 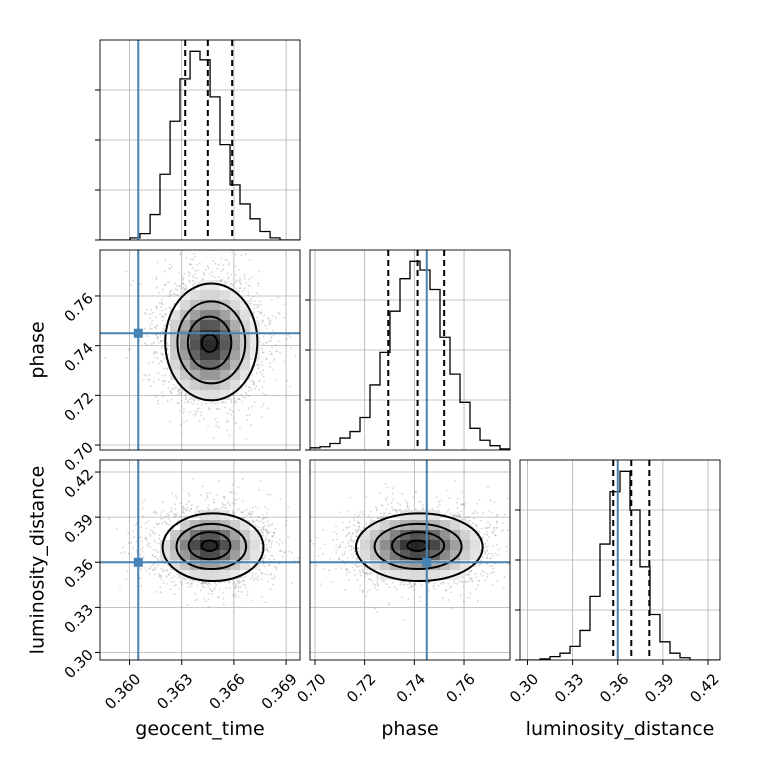 What do you see at coordinates (409, 729) in the screenshot?
I see `x-axis-label-phase: phase` at bounding box center [409, 729].